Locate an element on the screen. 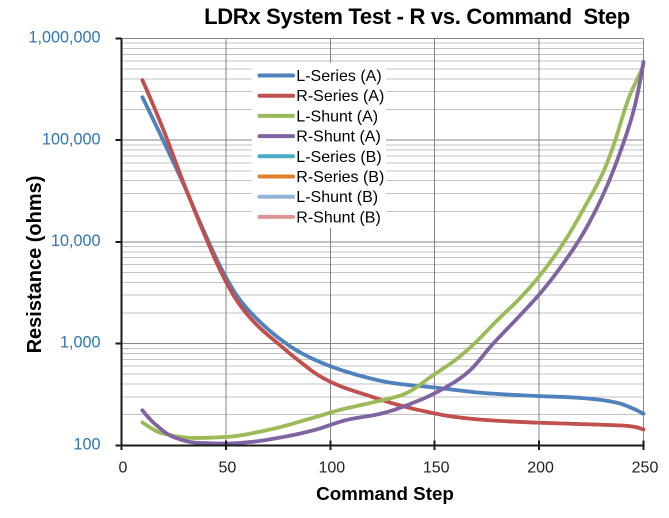 The height and width of the screenshot is (518, 669). svg-text: 1,000 is located at coordinates (80, 343).